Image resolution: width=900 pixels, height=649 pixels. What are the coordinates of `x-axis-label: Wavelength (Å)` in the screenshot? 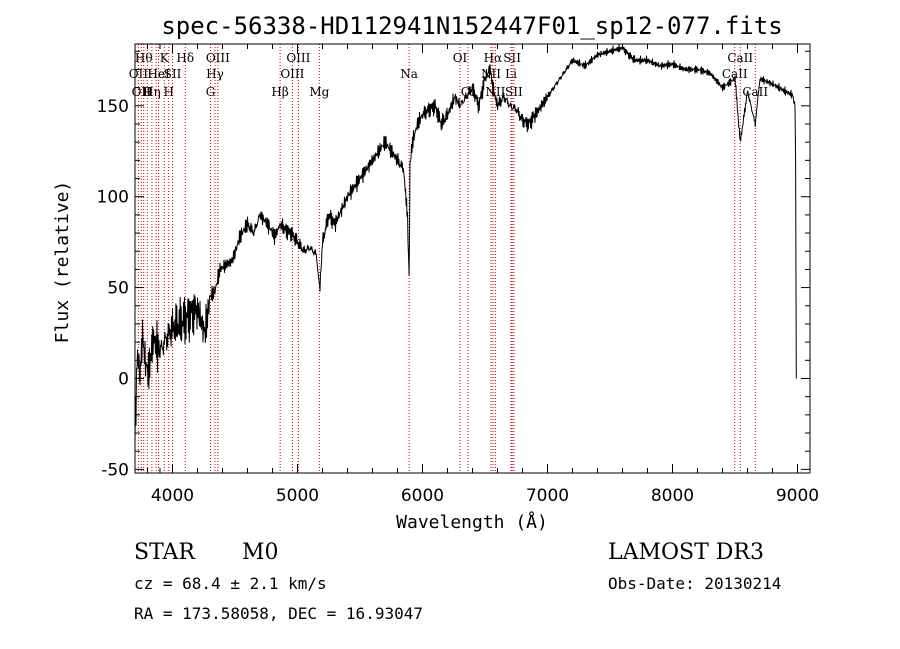 It's located at (472, 522).